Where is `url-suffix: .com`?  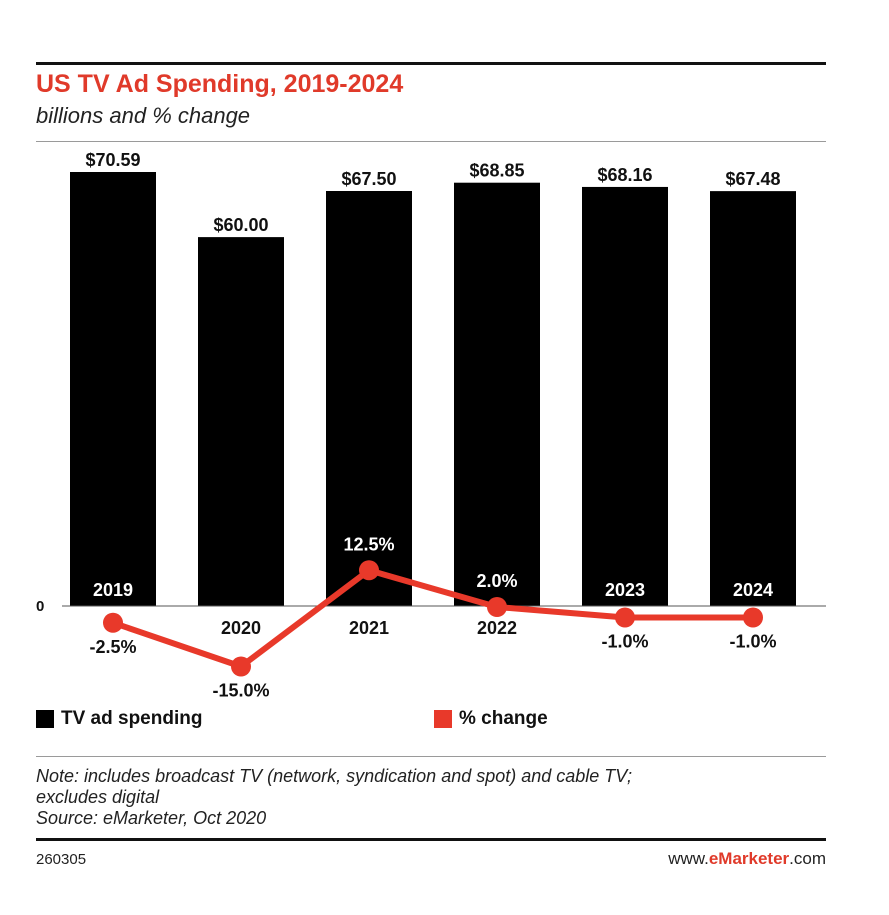
url-suffix: .com is located at coordinates (807, 858).